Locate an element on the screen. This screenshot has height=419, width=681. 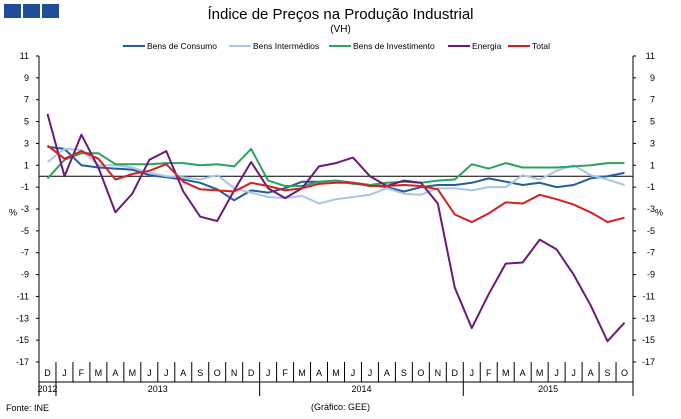
y-tick-label-left: -17 is located at coordinates (22, 362).